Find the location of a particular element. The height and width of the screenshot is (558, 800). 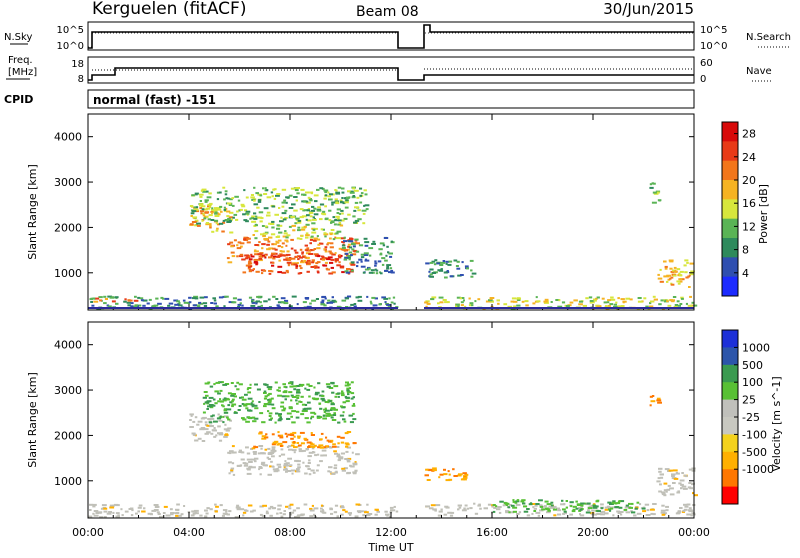

freq-label-2: [MHz] is located at coordinates (22, 72).